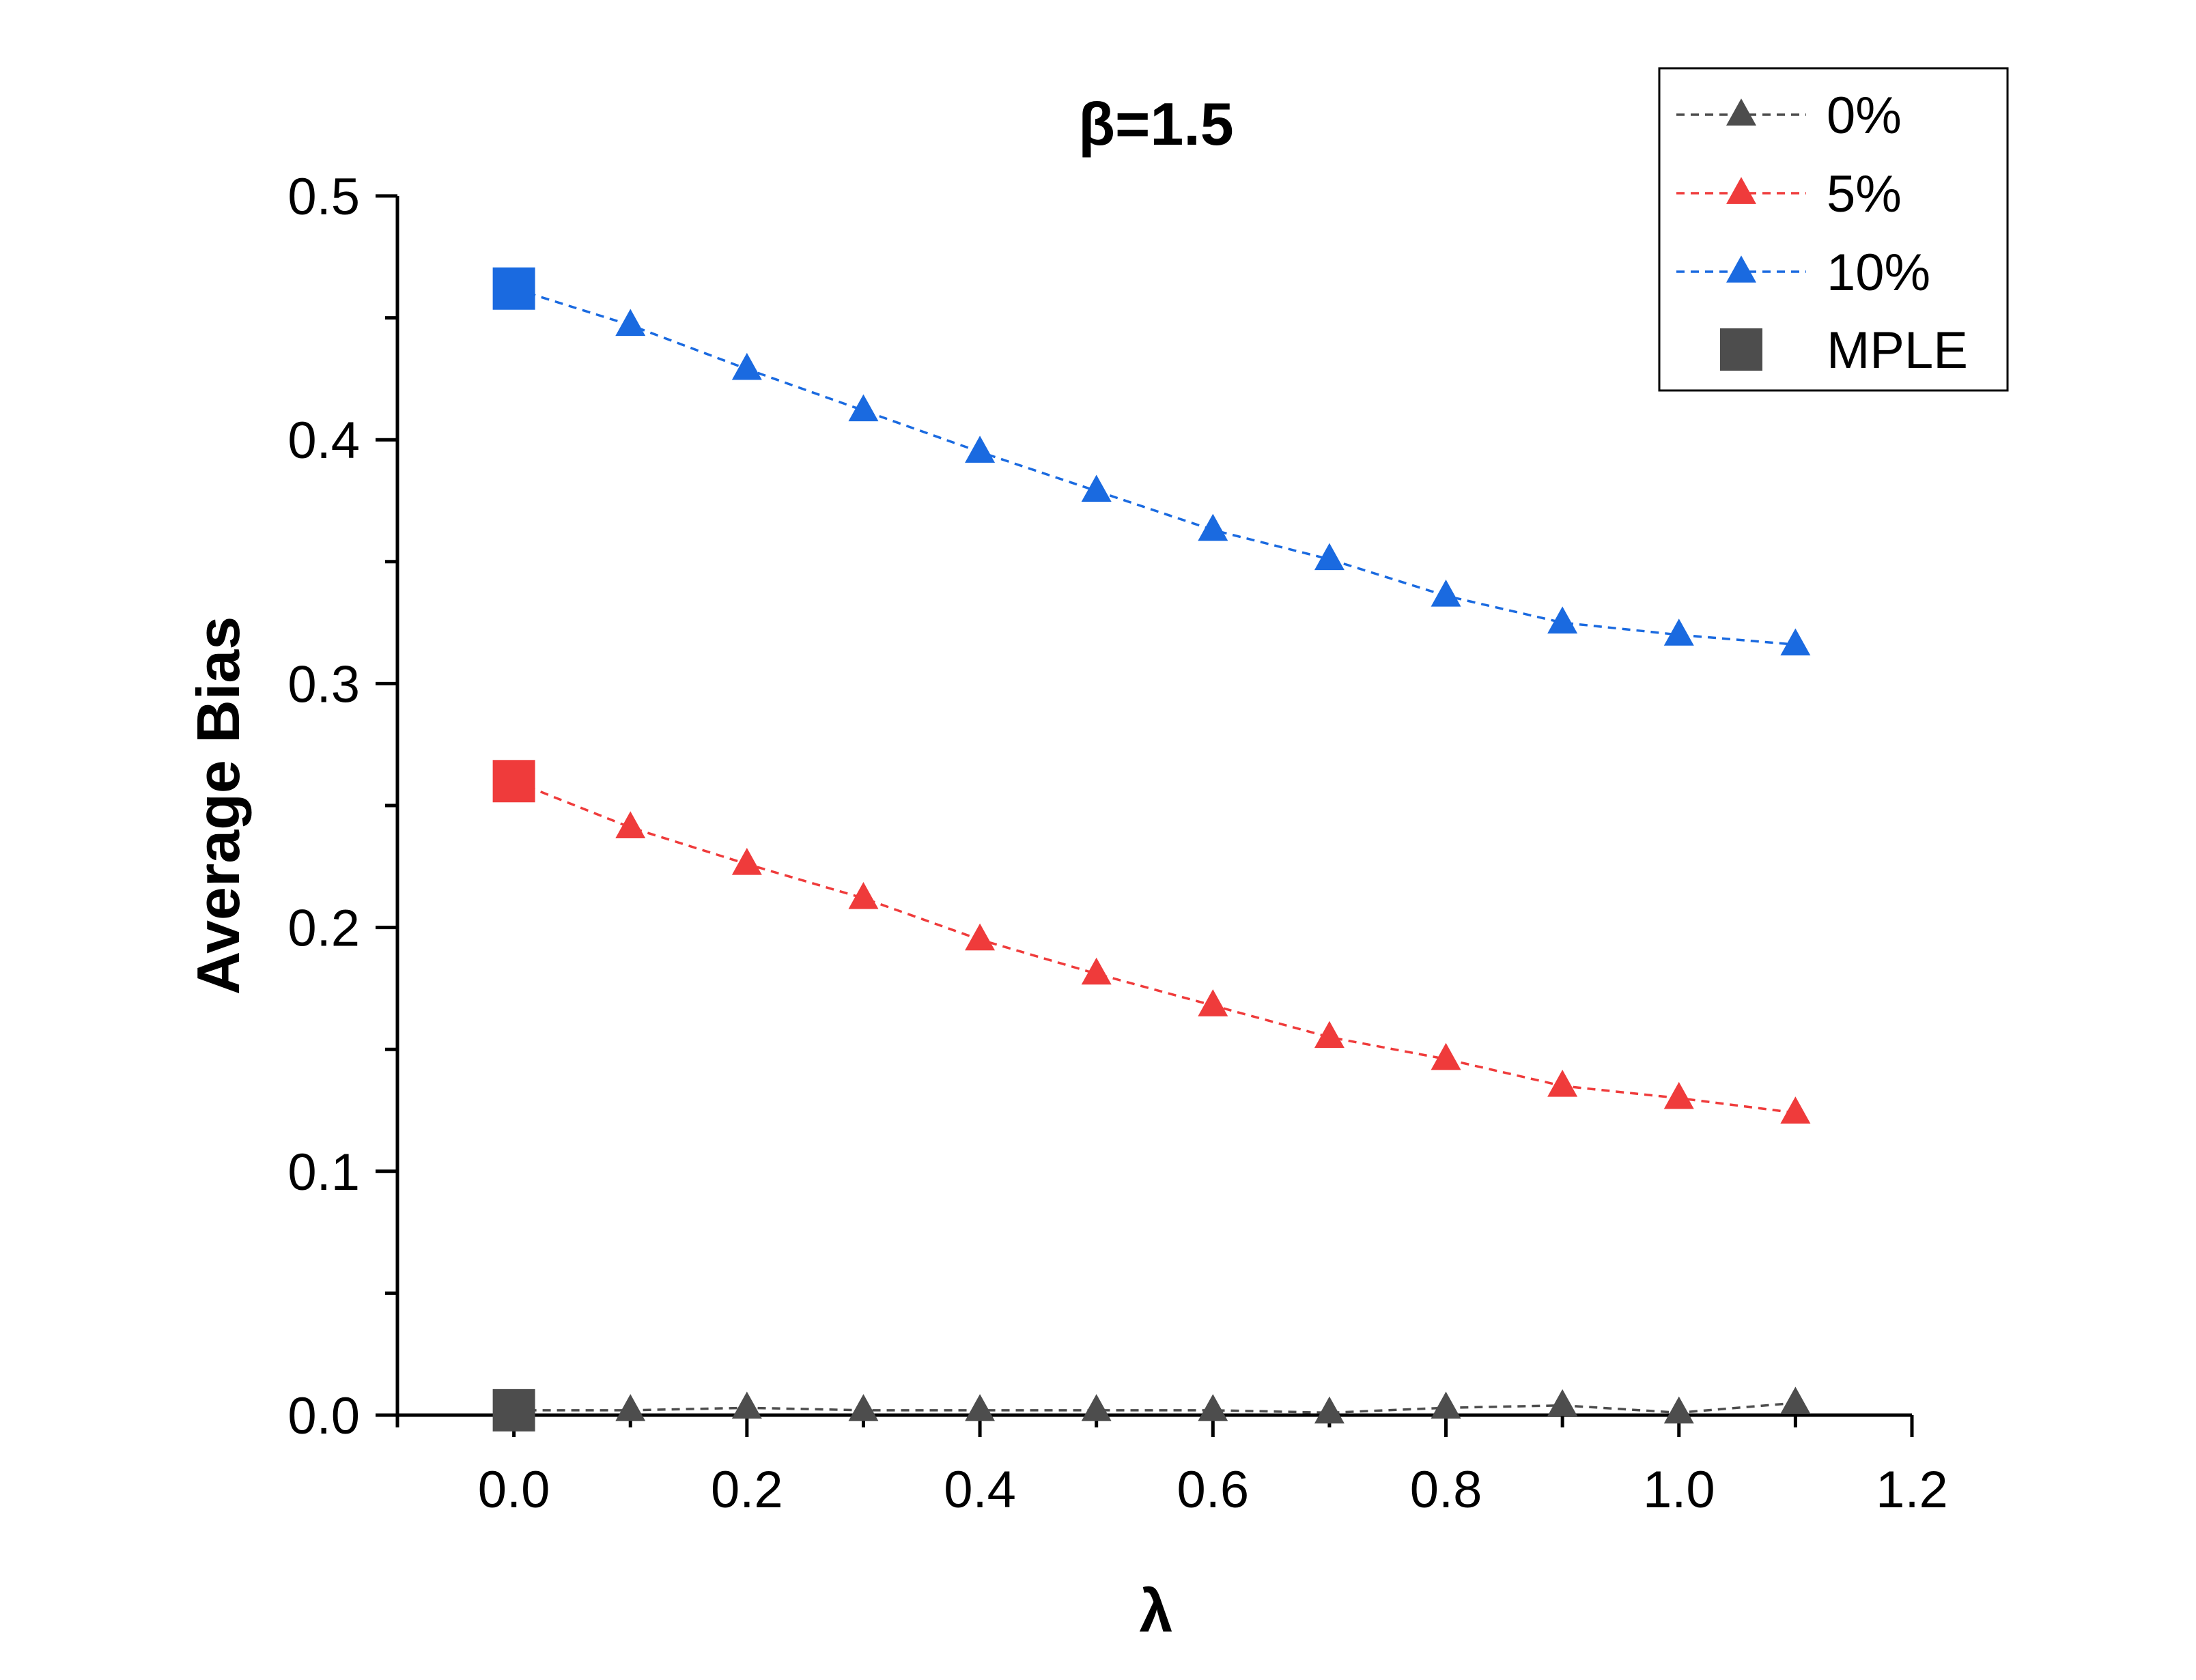 The height and width of the screenshot is (1680, 2196). What do you see at coordinates (323, 929) in the screenshot?
I see `y-tick-label: 0.2` at bounding box center [323, 929].